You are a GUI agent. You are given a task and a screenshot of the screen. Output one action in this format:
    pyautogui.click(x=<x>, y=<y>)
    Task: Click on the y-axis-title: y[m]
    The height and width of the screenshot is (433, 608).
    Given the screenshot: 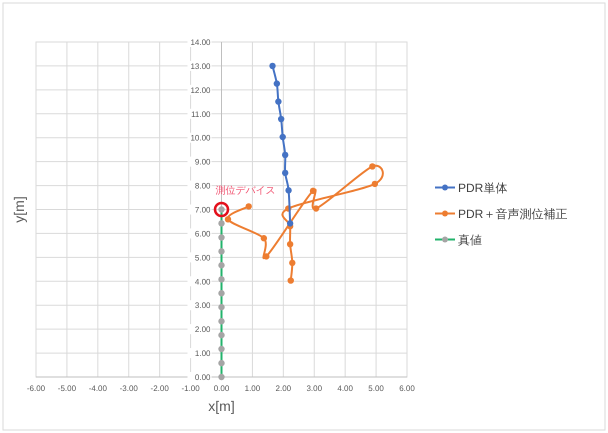 What is the action you would take?
    pyautogui.click(x=19, y=209)
    